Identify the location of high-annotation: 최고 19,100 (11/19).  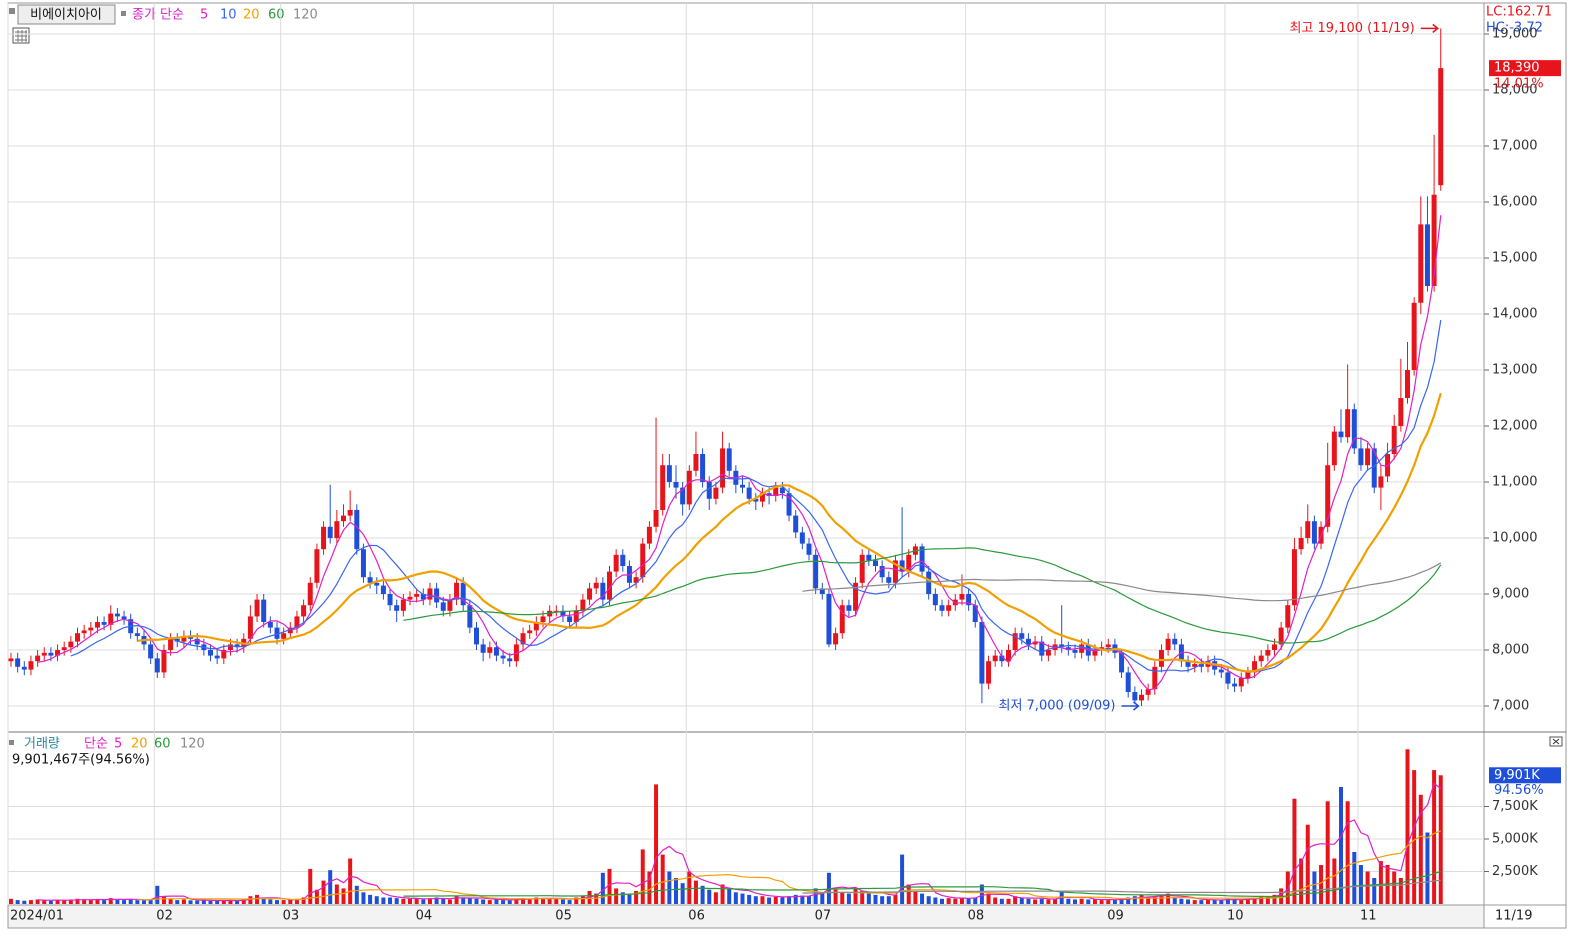
(1351, 28).